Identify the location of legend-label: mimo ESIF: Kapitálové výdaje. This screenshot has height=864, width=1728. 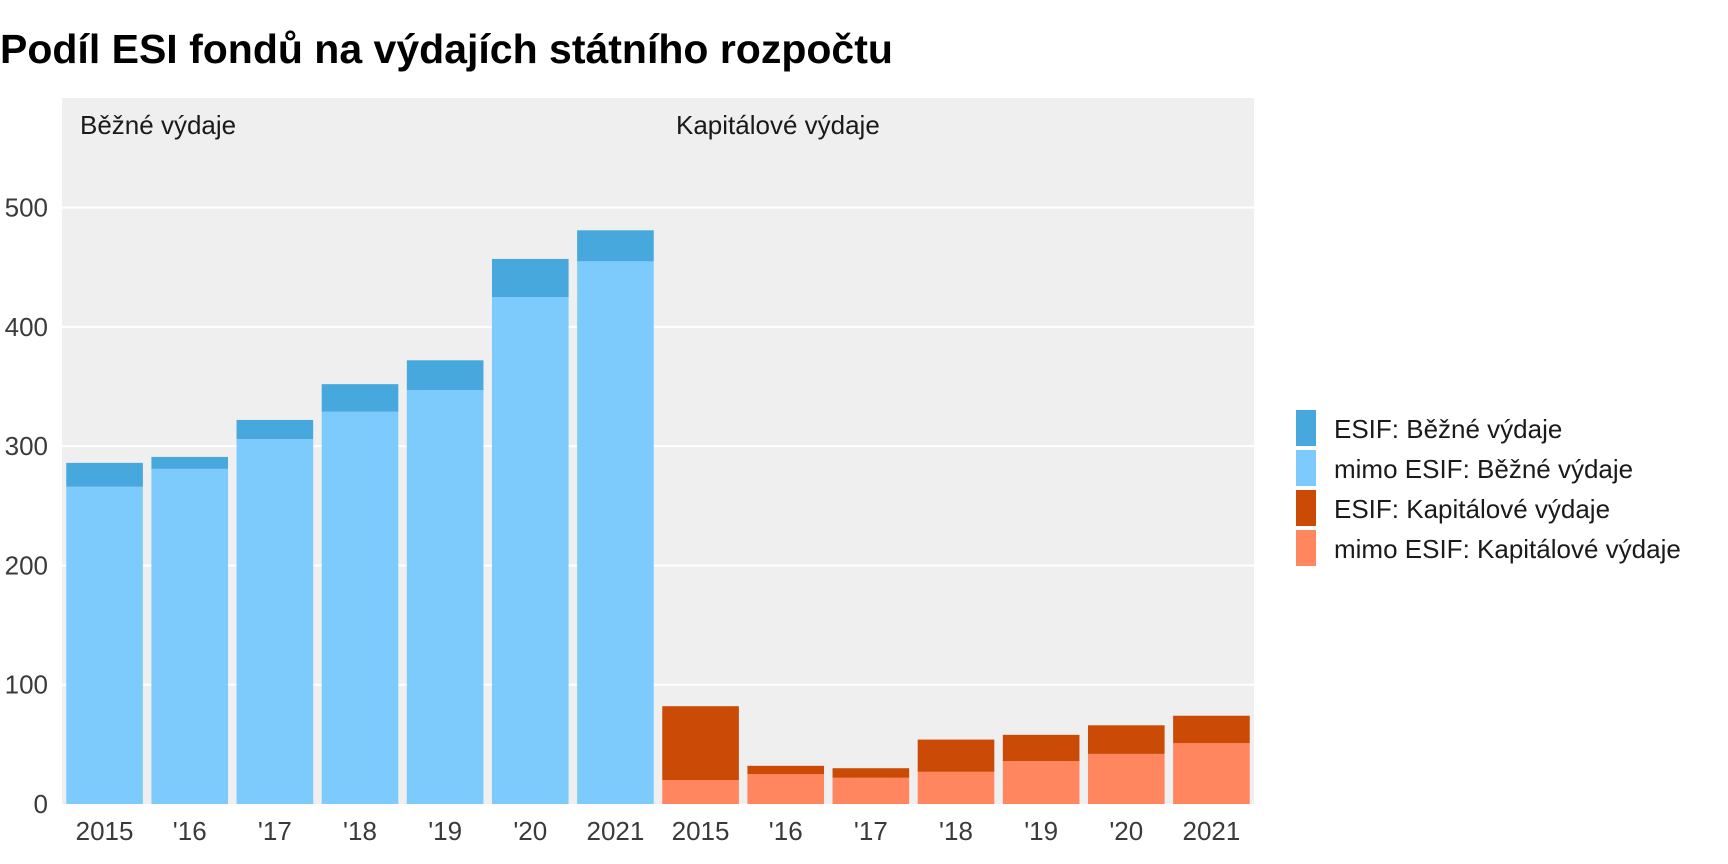
(1507, 549).